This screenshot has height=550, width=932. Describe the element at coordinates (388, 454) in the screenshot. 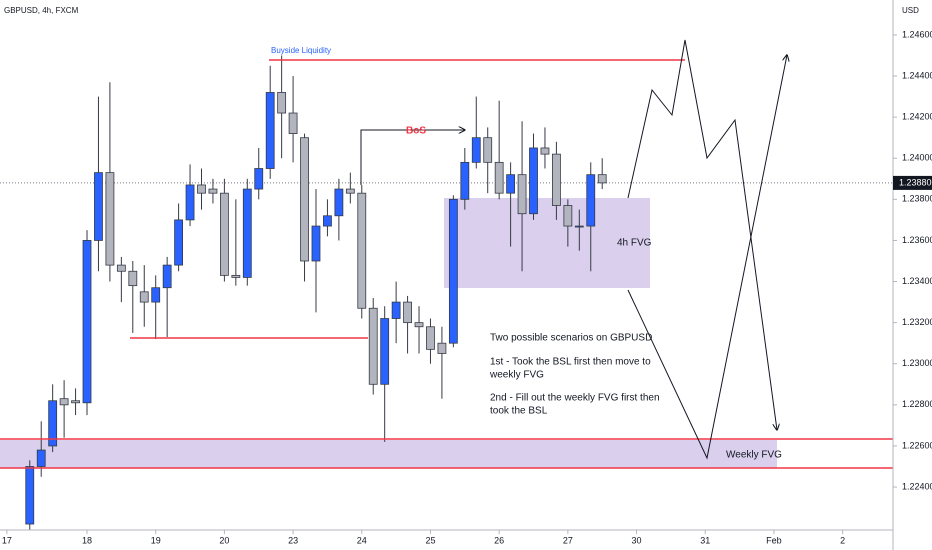

I see `weekly-fvg-zone` at that location.